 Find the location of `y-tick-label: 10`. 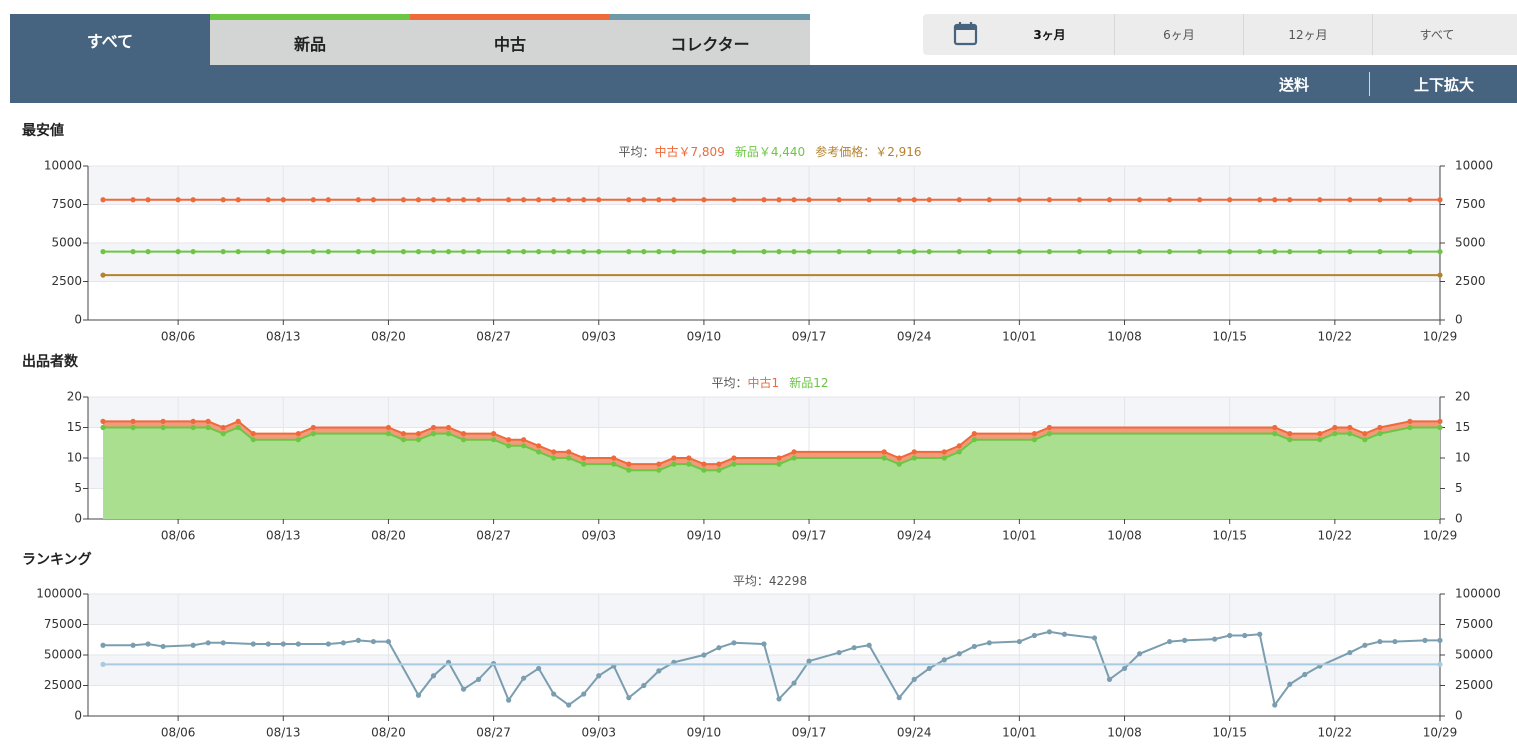

y-tick-label: 10 is located at coordinates (74, 458).